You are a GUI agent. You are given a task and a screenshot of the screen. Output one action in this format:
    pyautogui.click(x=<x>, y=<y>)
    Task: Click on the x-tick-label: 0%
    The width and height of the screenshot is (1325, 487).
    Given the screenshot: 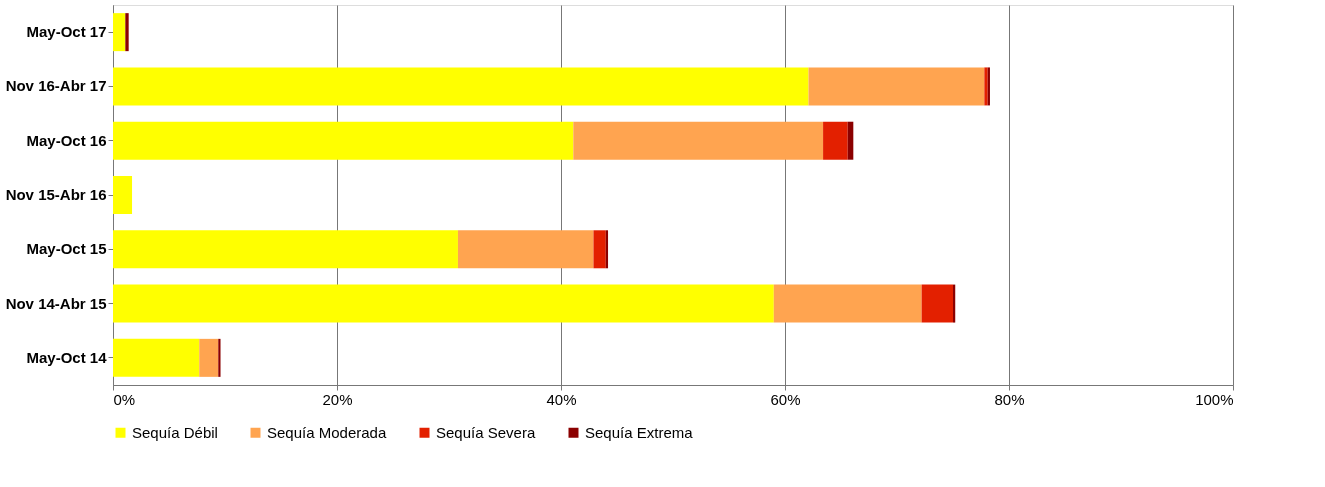 What is the action you would take?
    pyautogui.click(x=124, y=399)
    